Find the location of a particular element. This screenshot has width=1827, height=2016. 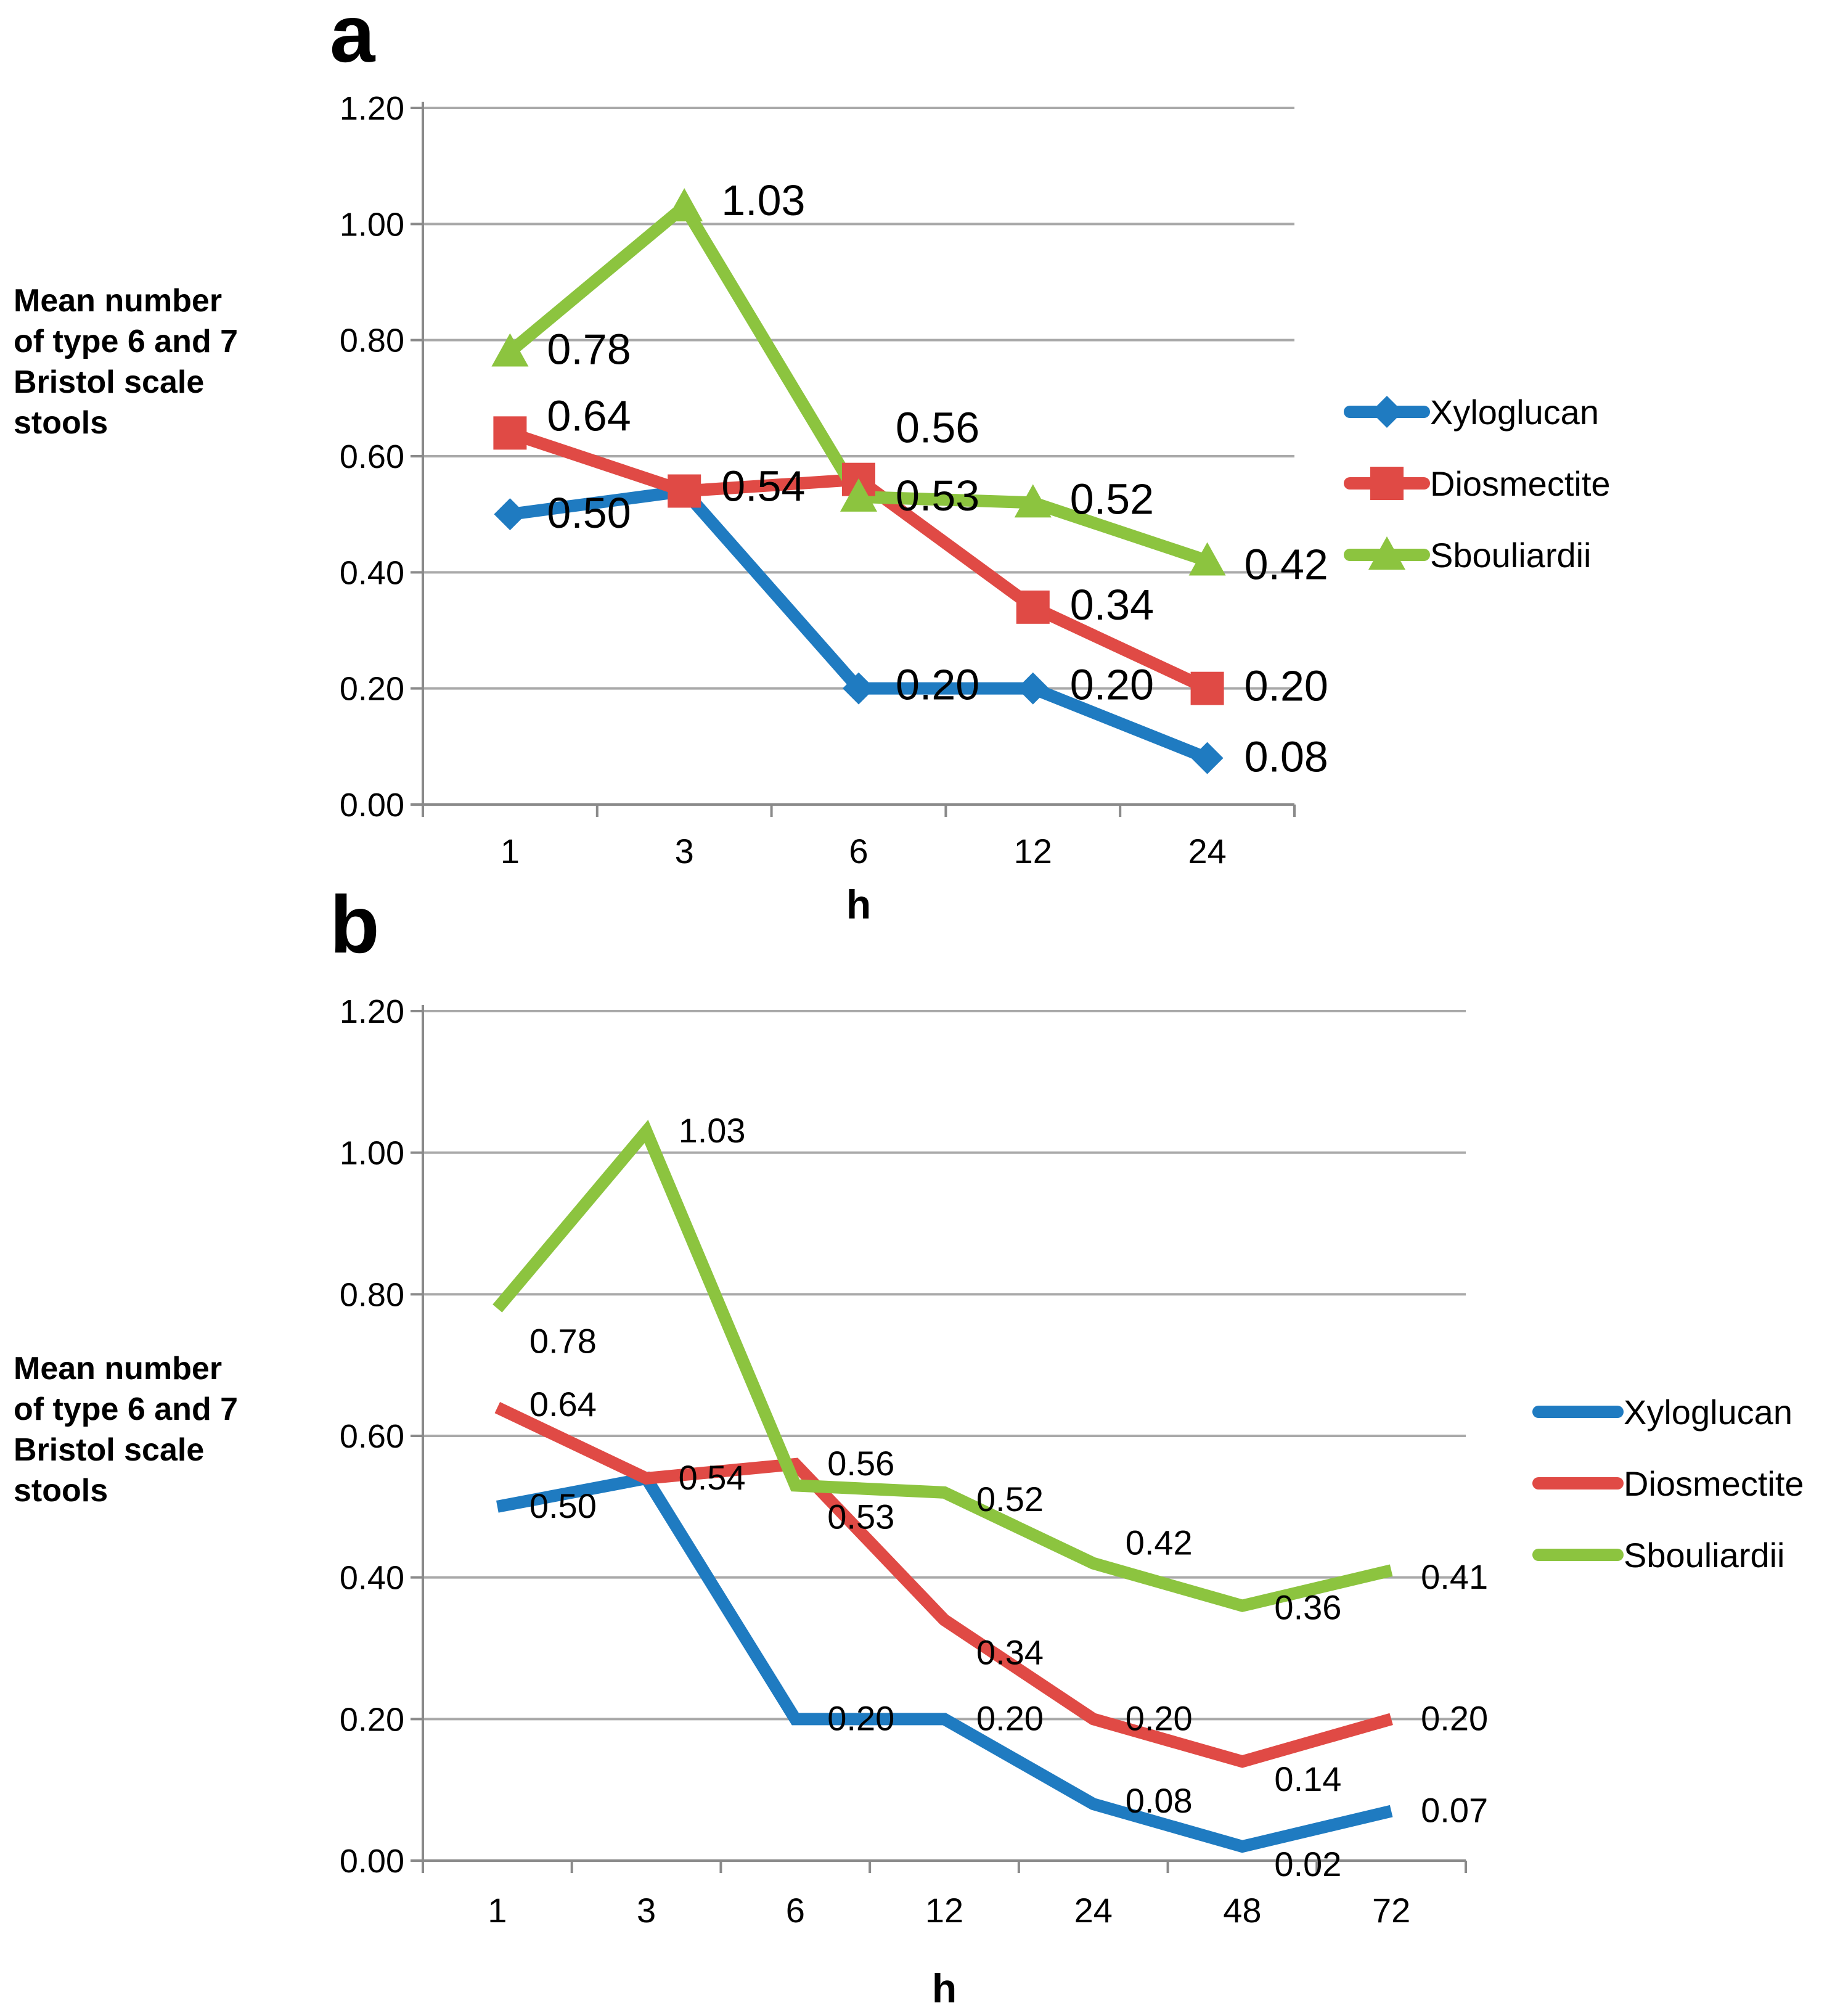

data-label-diosmectite: 0.14 is located at coordinates (1307, 1779).